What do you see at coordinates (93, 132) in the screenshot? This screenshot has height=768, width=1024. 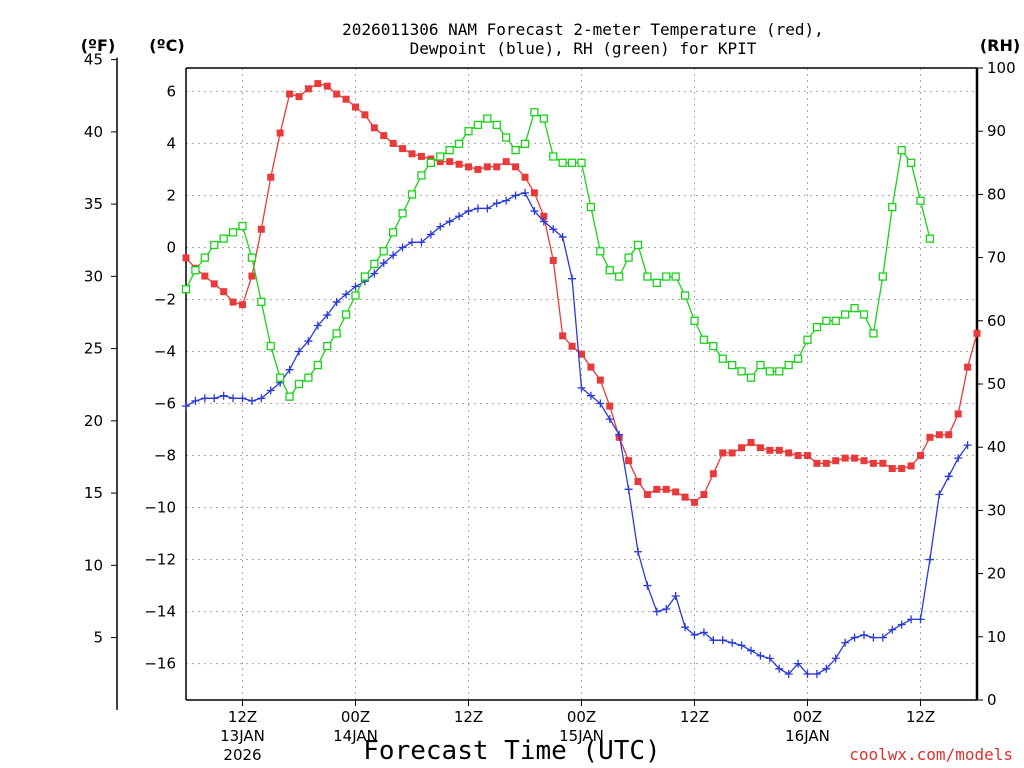 I see `fahrenheit-tick-label: 40` at bounding box center [93, 132].